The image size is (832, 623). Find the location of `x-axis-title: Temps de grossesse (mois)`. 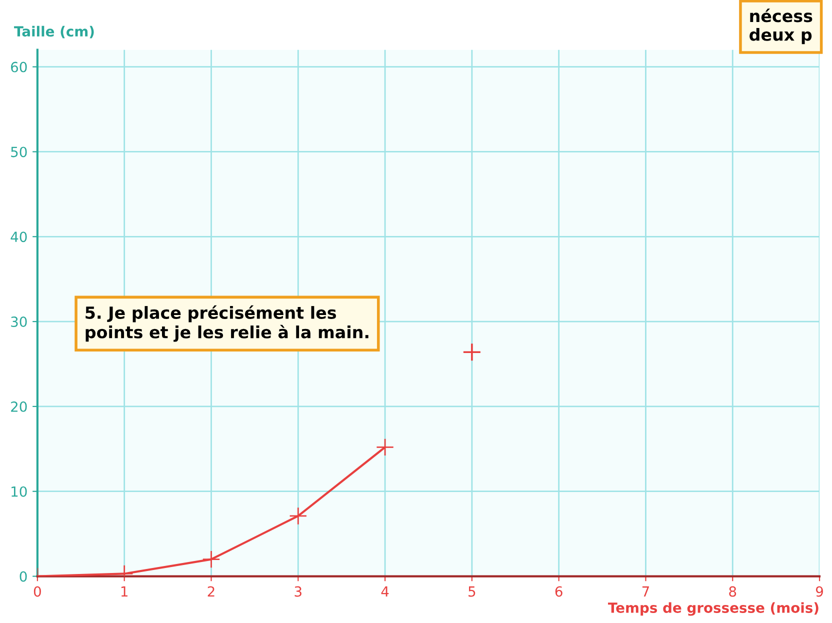

x-axis-title: Temps de grossesse (mois) is located at coordinates (713, 609).